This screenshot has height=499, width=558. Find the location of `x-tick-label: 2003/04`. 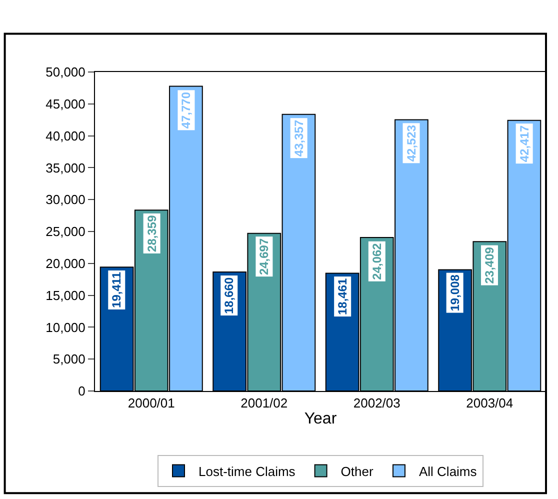

x-tick-label: 2003/04 is located at coordinates (490, 403).